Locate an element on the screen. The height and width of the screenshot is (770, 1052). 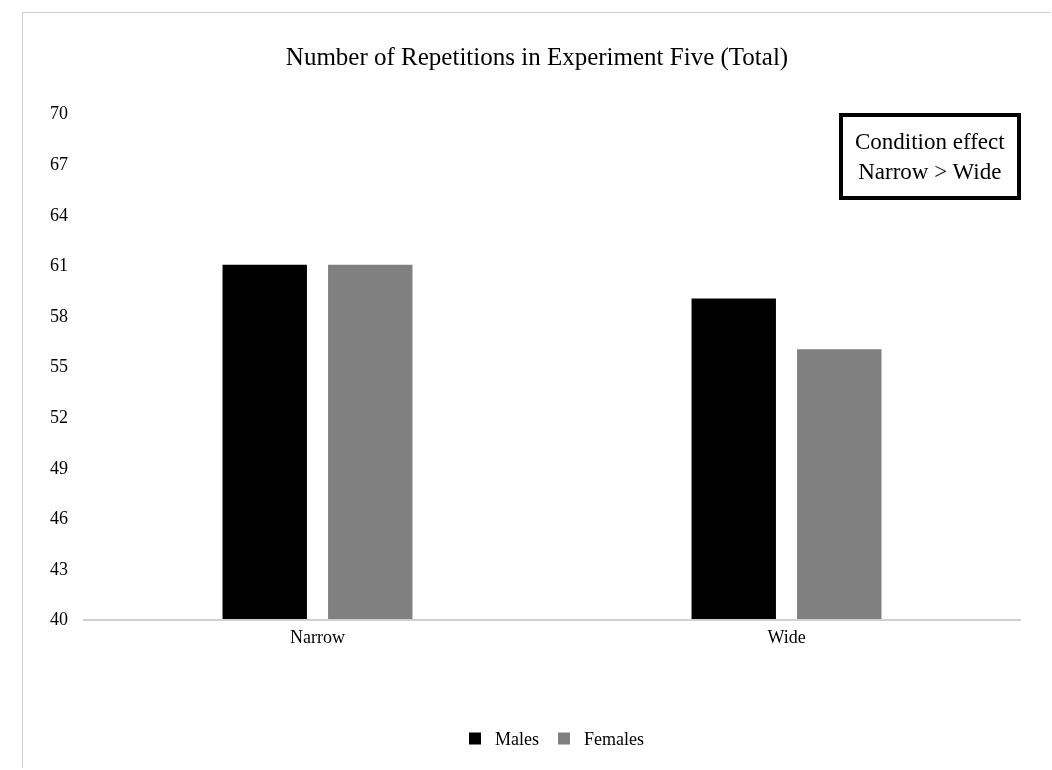
y-tick-label: 61 is located at coordinates (59, 265).